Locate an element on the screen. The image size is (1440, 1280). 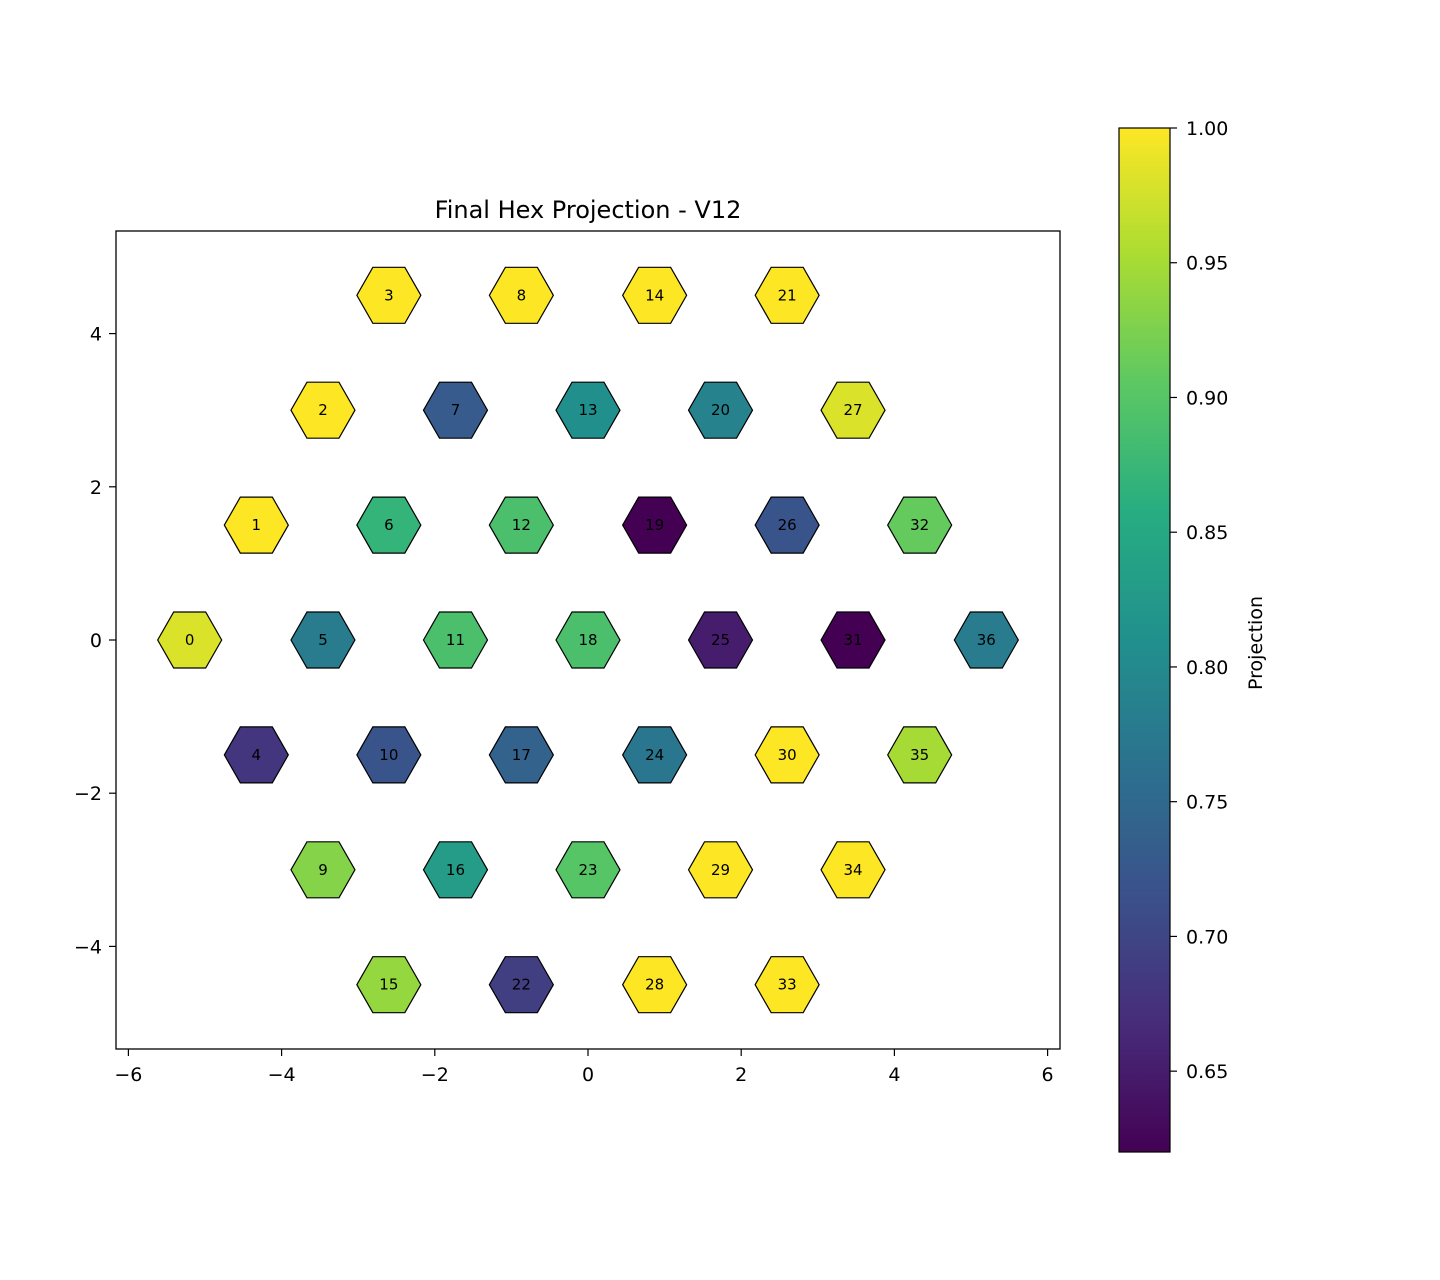
y-tick-label: 2 is located at coordinates (96, 488).